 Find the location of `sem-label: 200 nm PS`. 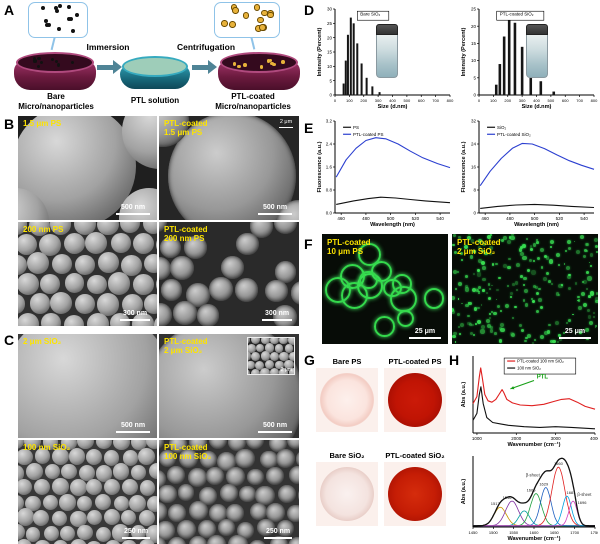

sem-label: 200 nm PS is located at coordinates (43, 229).